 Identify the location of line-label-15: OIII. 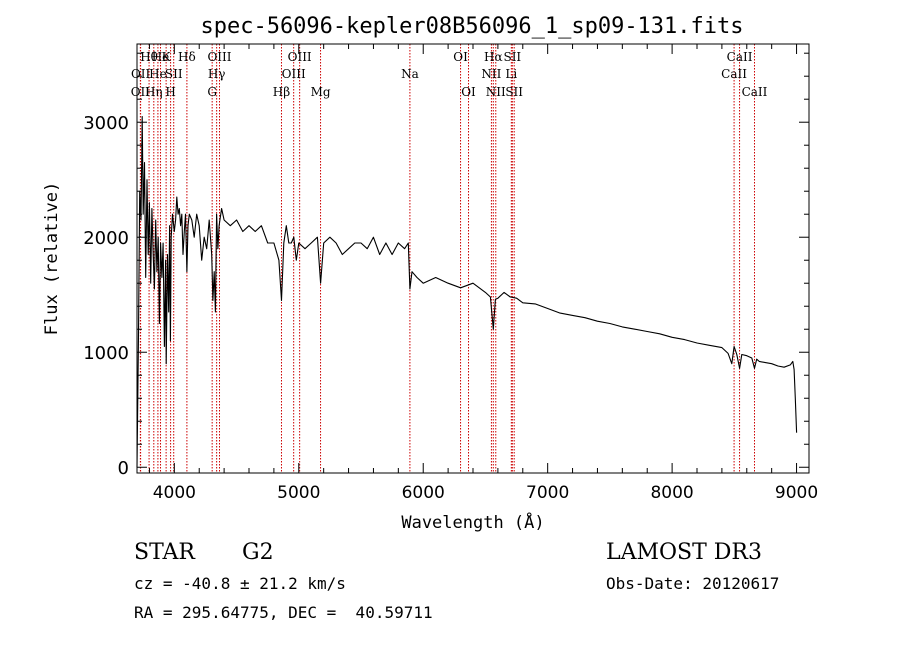
(300, 57).